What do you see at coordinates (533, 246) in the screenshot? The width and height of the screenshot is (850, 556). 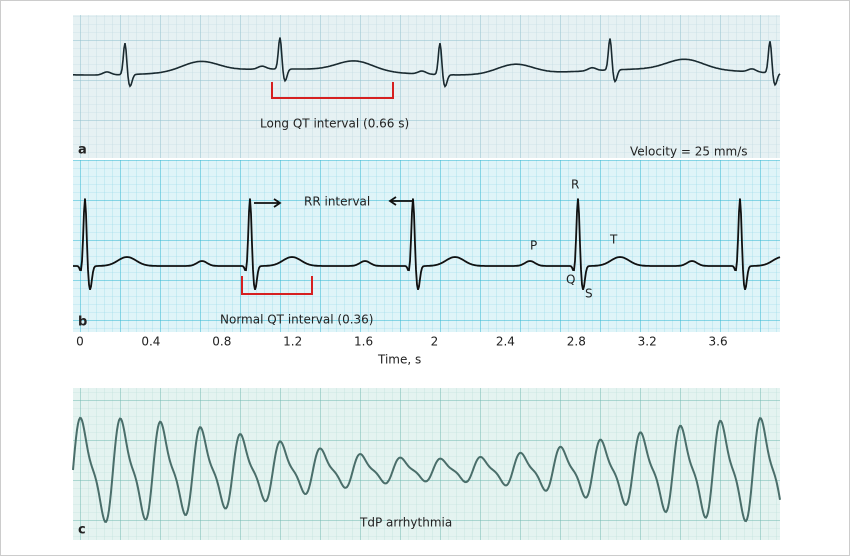 I see `wave-label: P` at bounding box center [533, 246].